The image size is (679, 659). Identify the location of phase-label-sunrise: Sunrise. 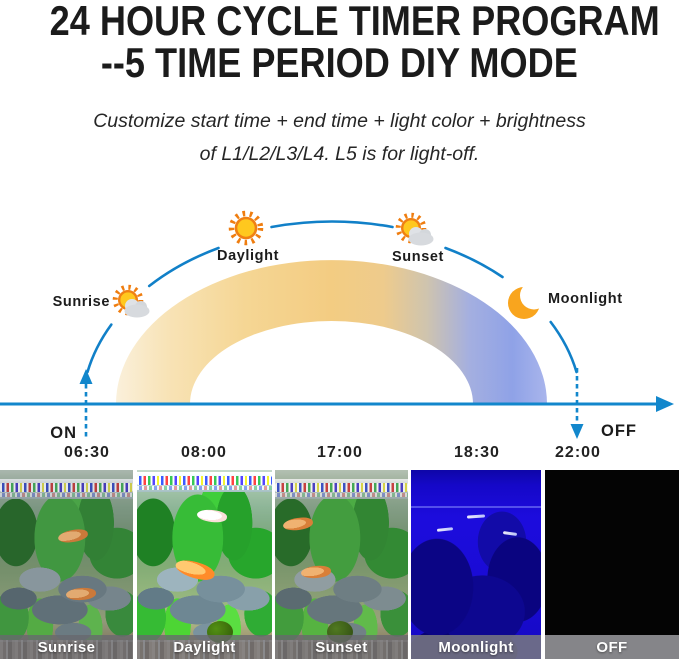
(81, 302).